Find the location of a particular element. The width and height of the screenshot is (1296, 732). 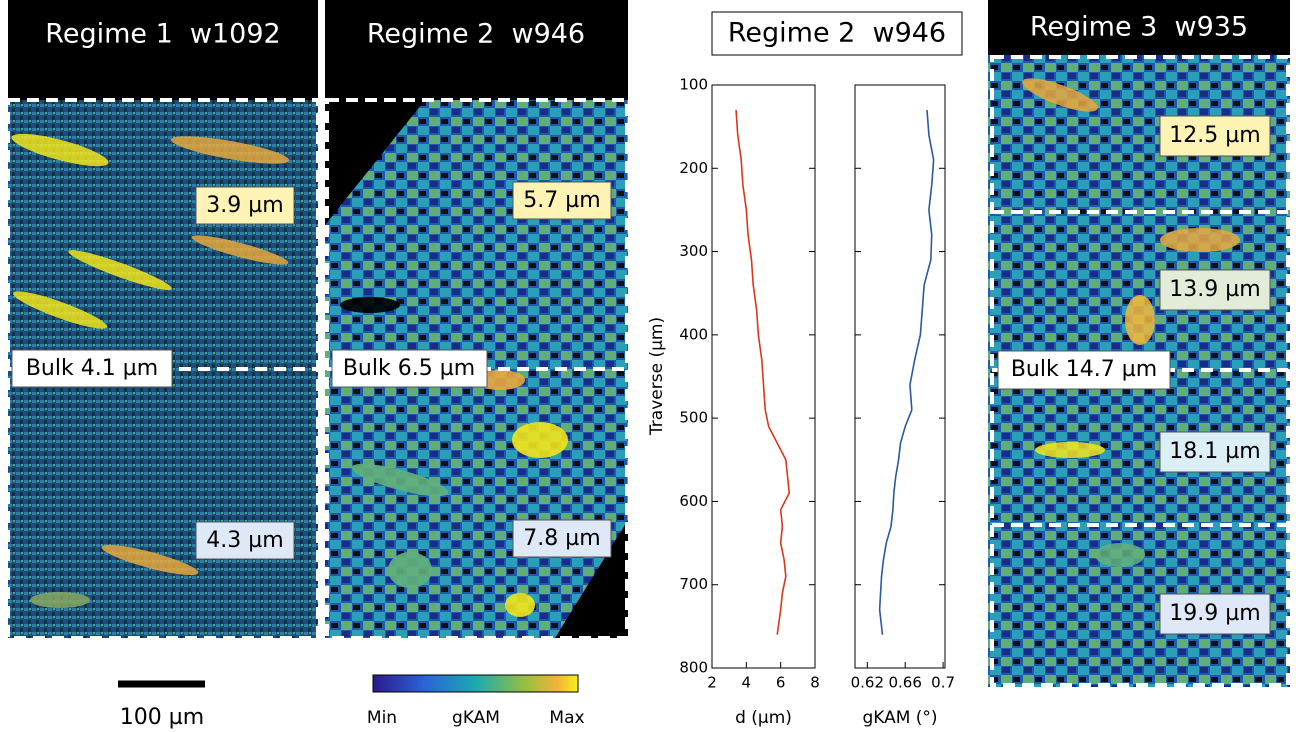

grain-size-label: 4.3 µm is located at coordinates (244, 540).